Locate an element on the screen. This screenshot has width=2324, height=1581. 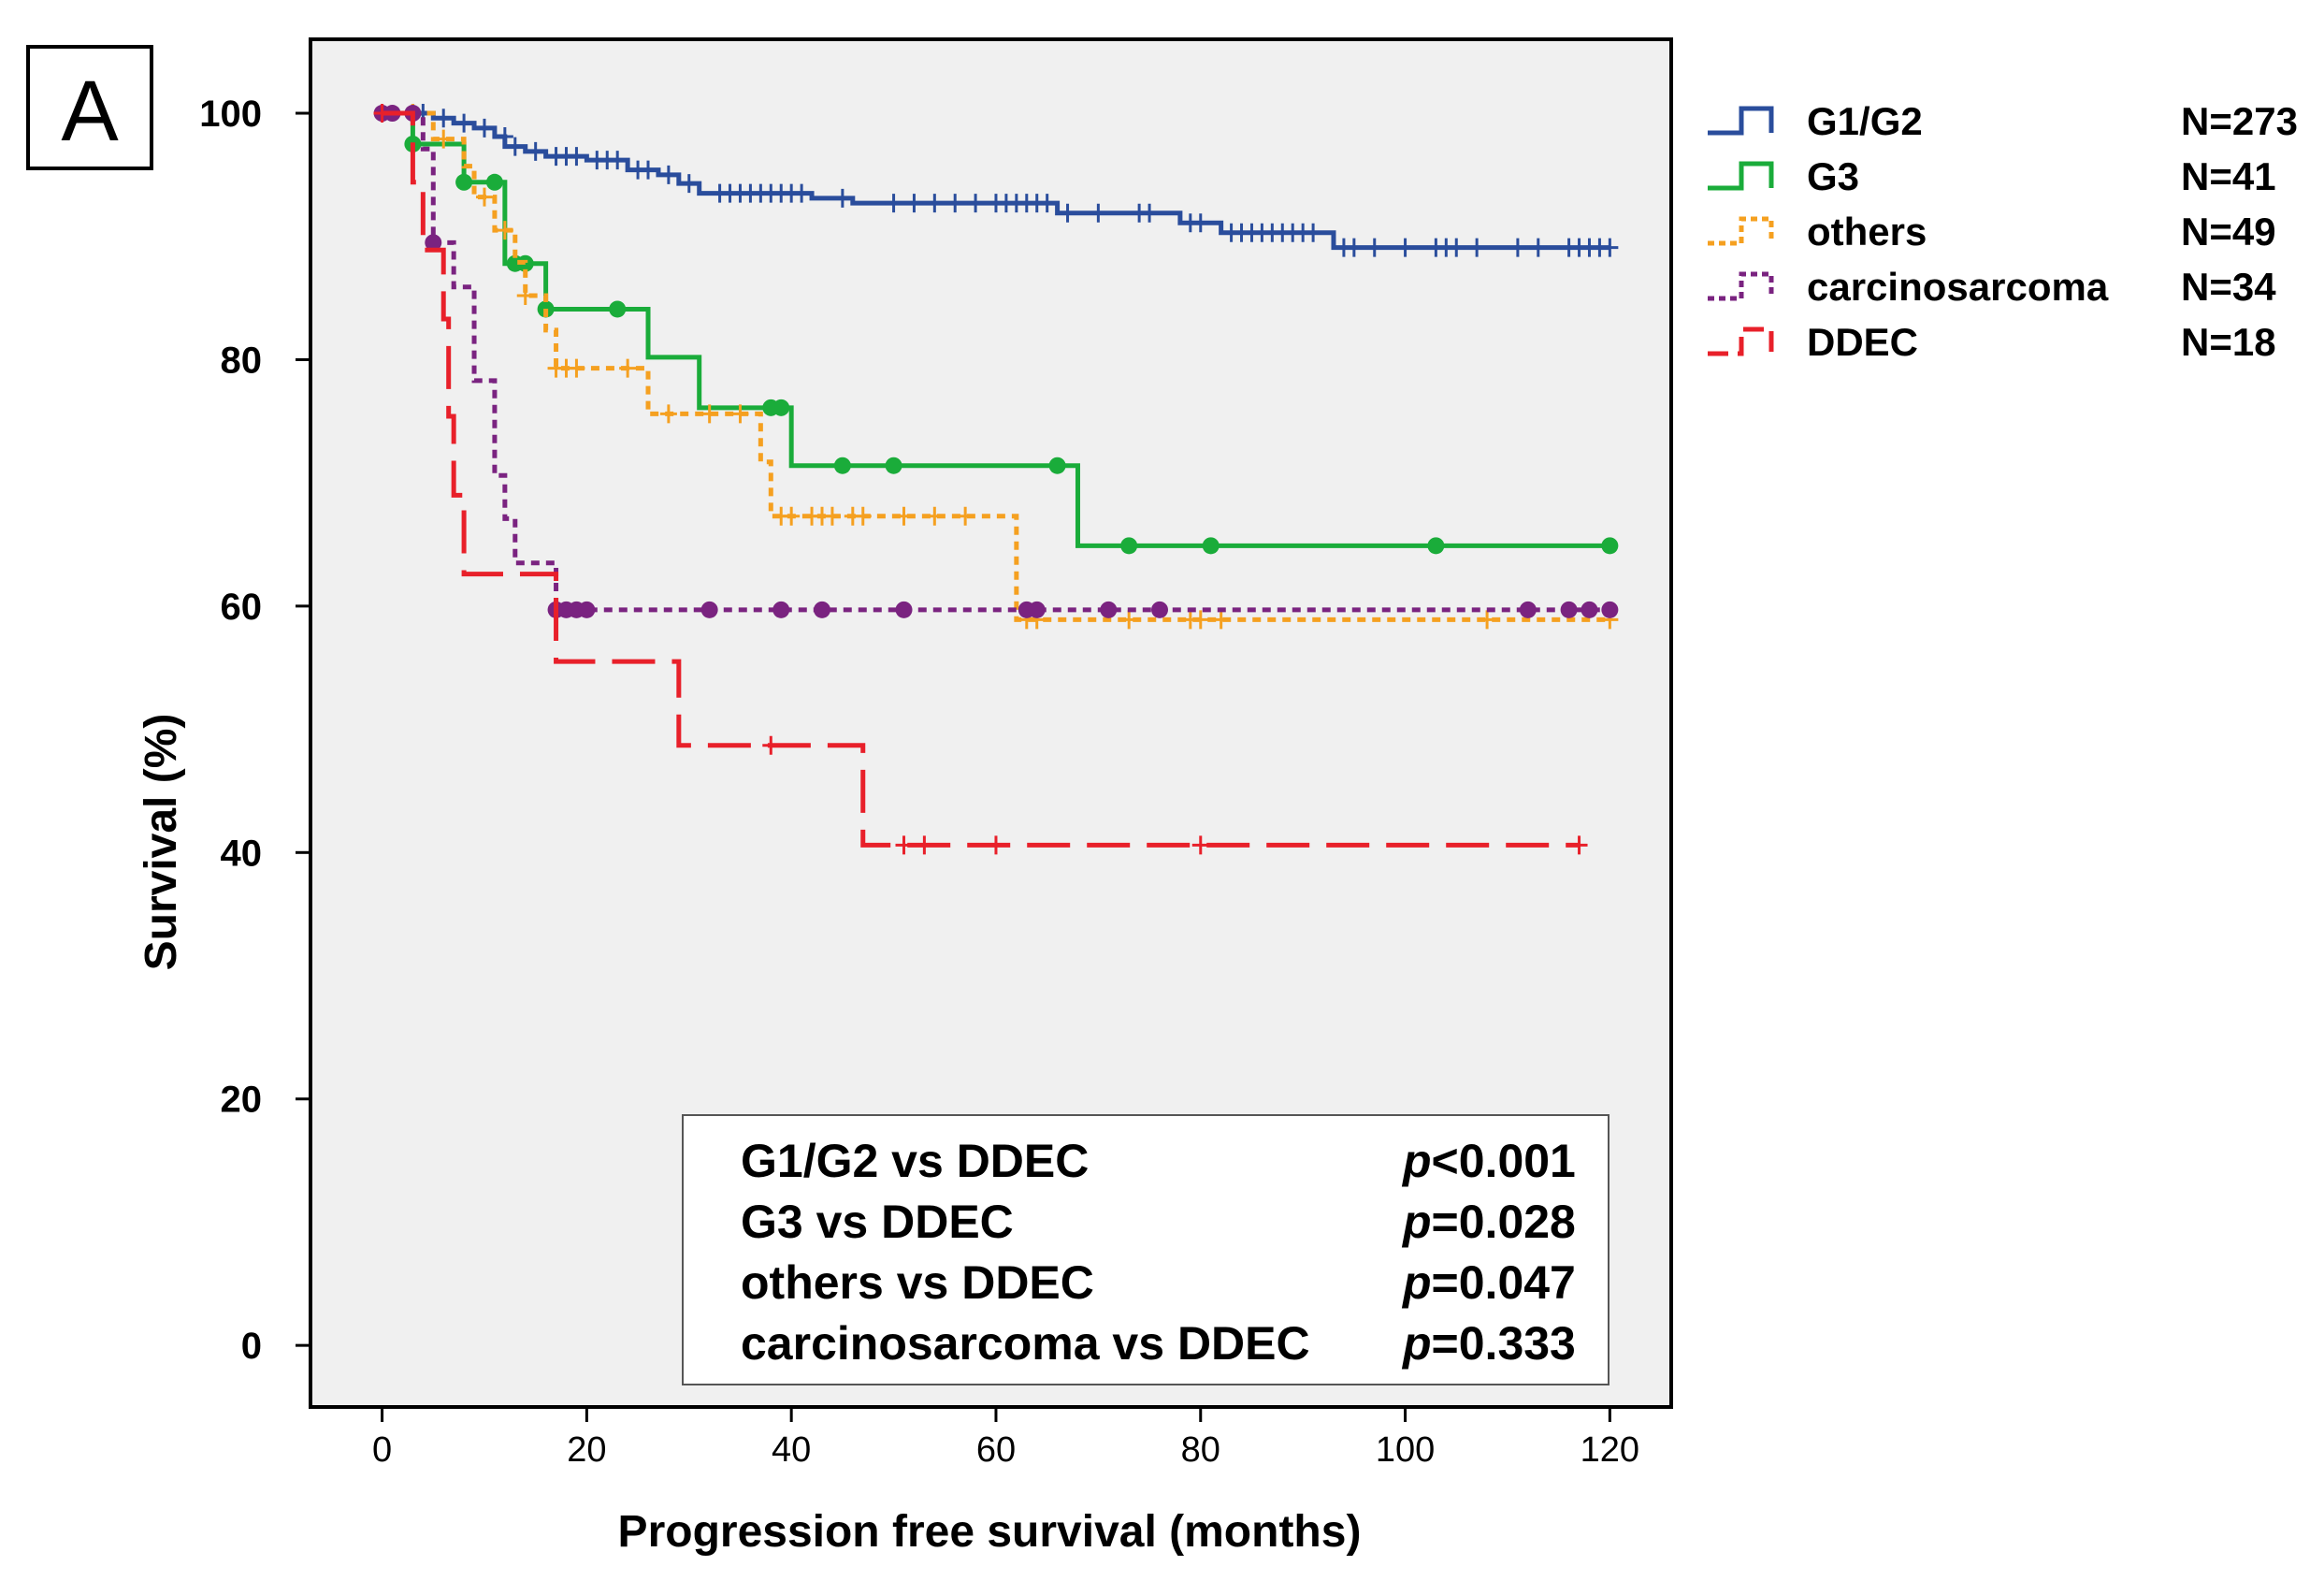
y-tick-label: 100 is located at coordinates (230, 114).